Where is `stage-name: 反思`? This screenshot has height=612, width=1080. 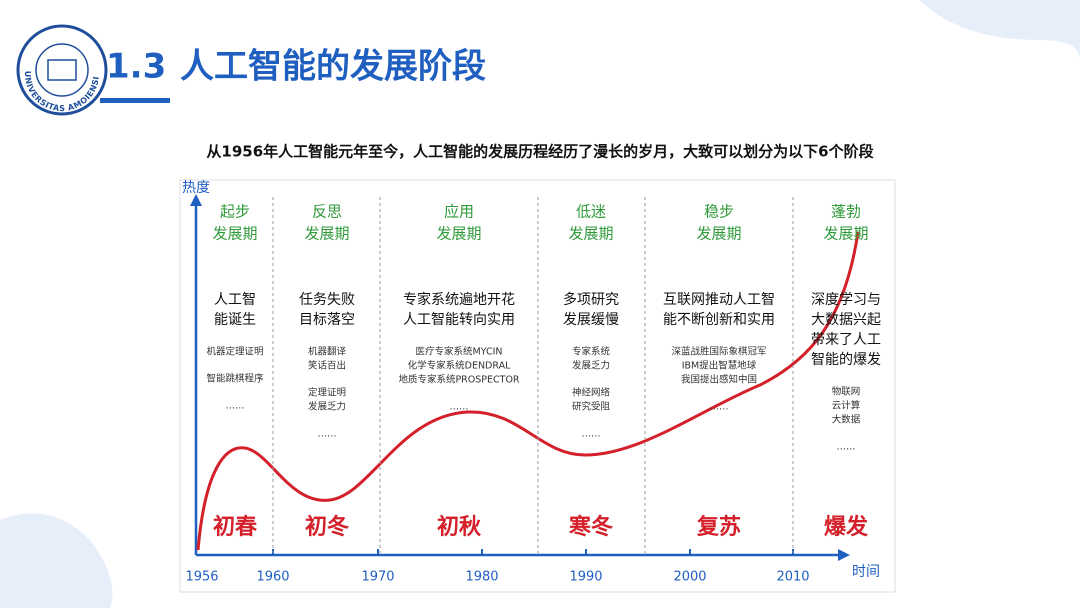 stage-name: 反思 is located at coordinates (327, 212).